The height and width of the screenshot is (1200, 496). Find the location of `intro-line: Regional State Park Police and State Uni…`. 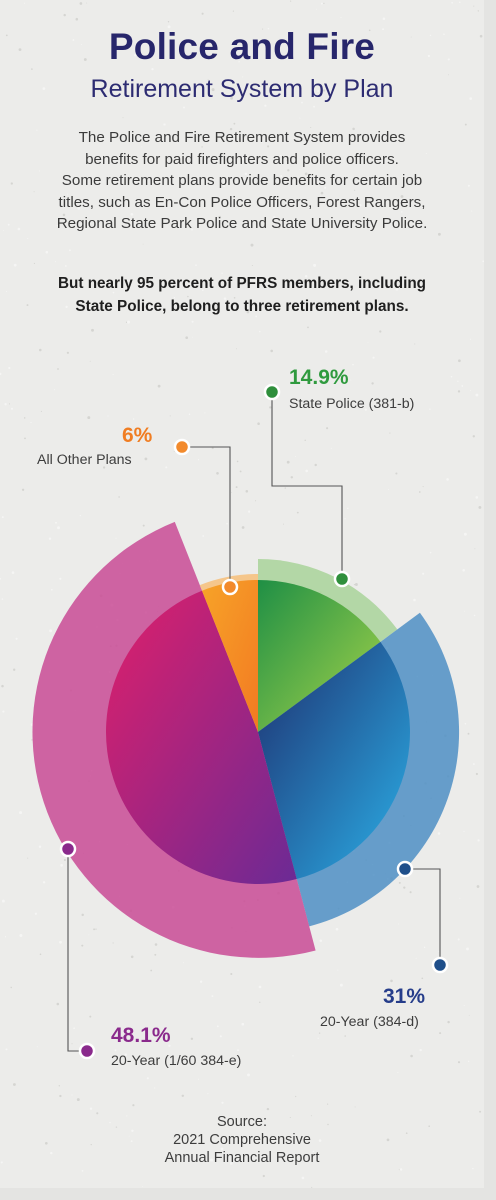

intro-line: Regional State Park Police and State Uni… is located at coordinates (242, 224).